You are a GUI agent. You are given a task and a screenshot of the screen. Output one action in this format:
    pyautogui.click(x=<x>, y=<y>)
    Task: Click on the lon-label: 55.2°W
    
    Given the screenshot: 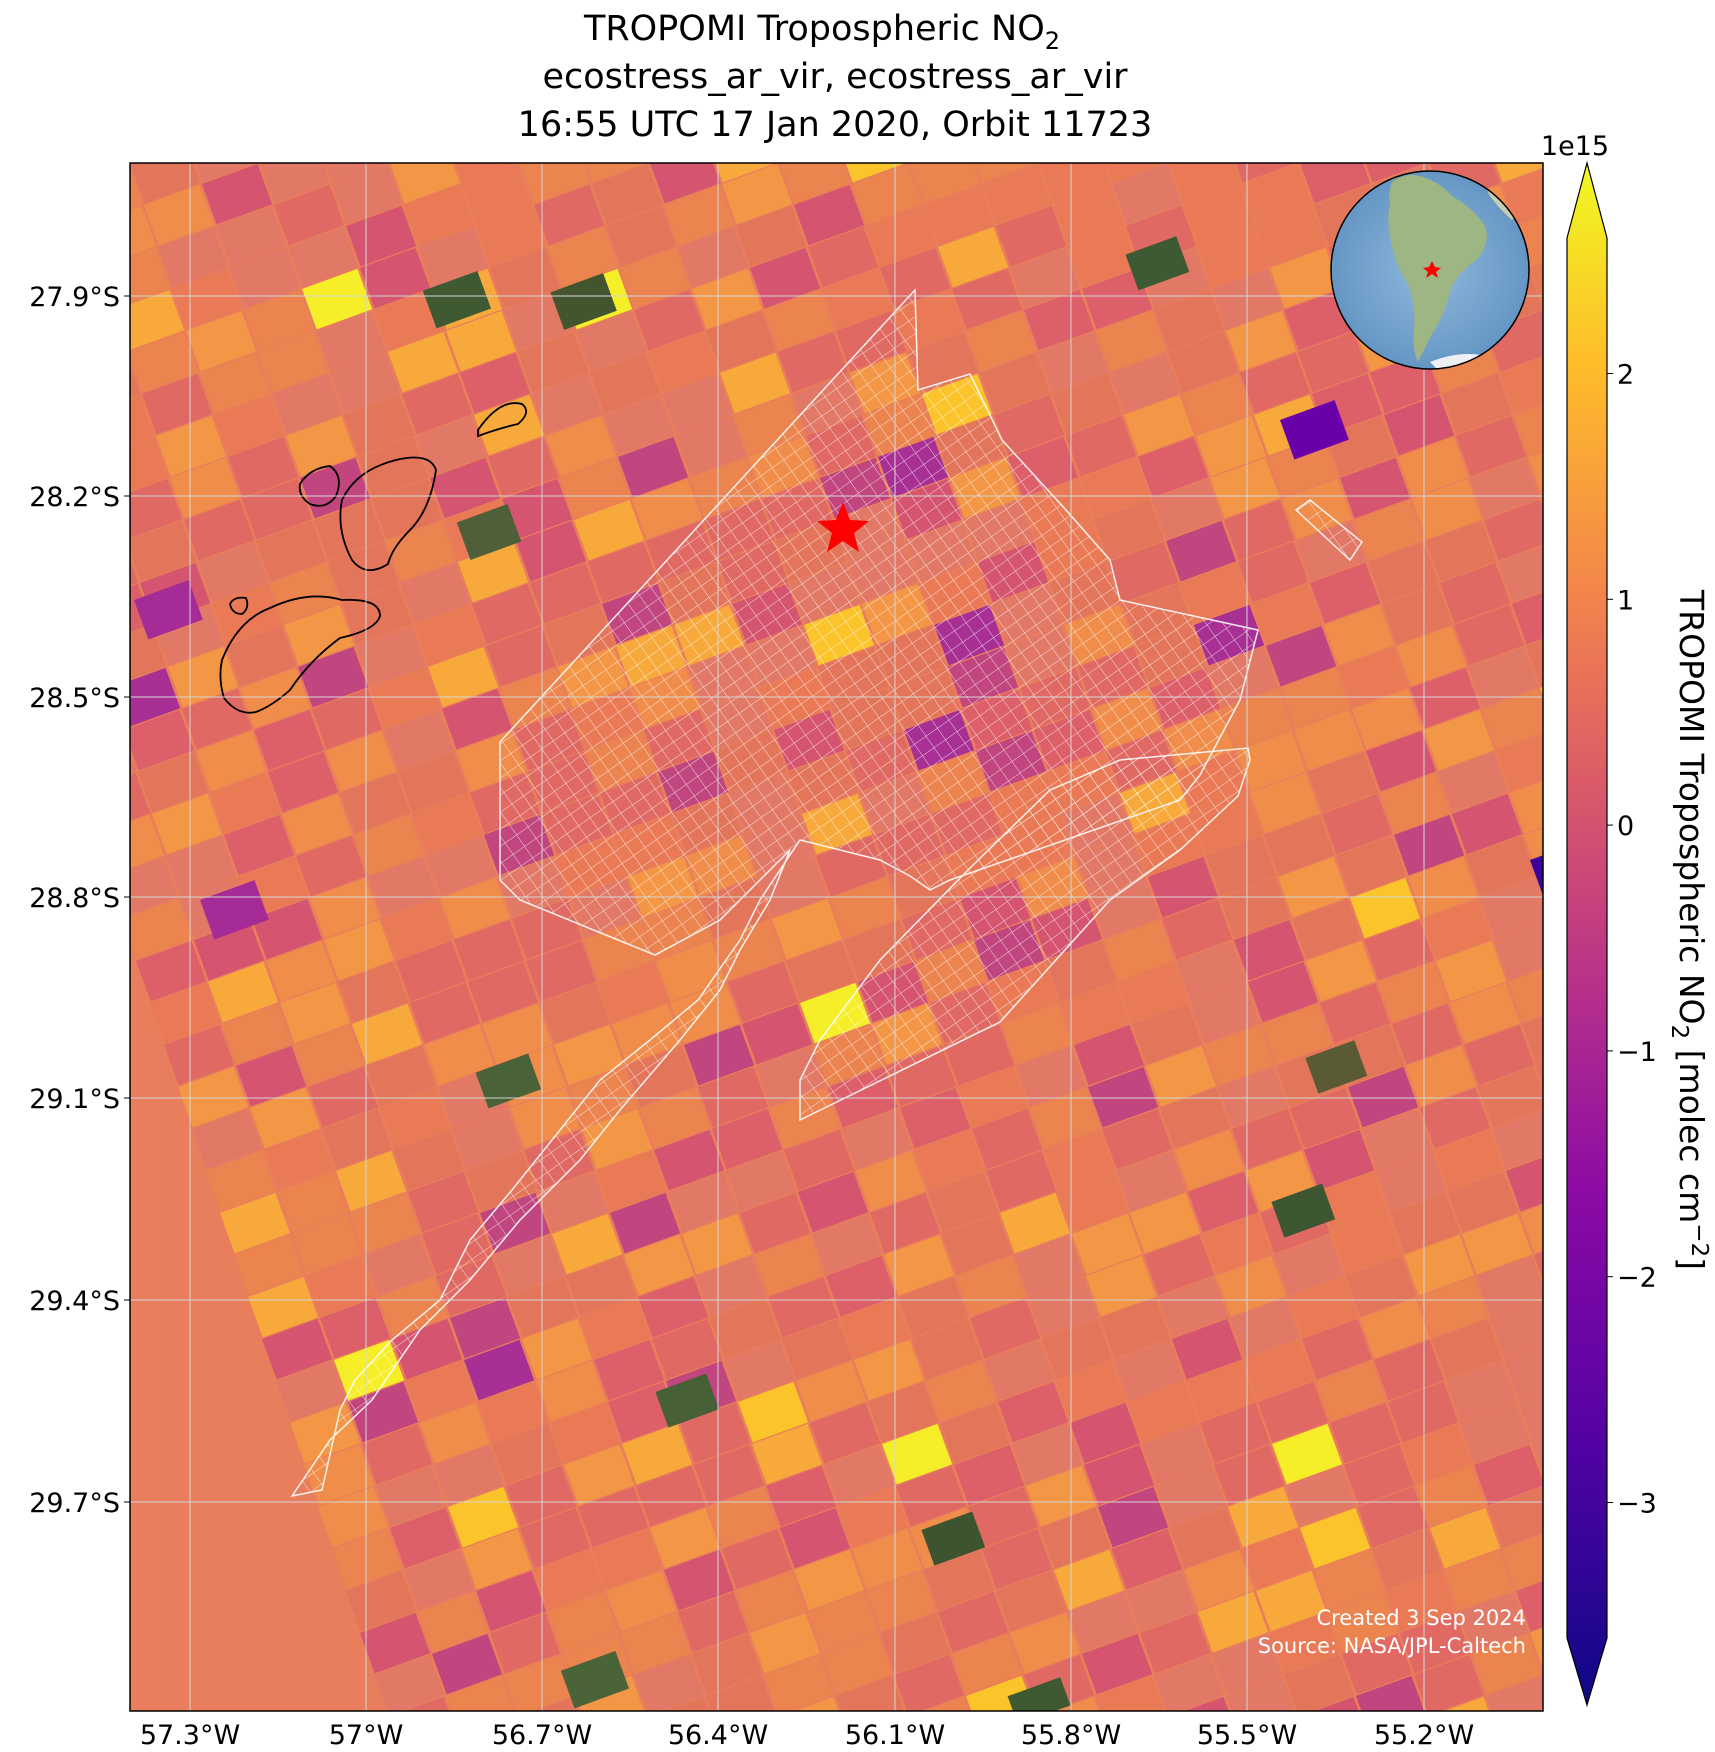 What is the action you would take?
    pyautogui.click(x=1424, y=1735)
    